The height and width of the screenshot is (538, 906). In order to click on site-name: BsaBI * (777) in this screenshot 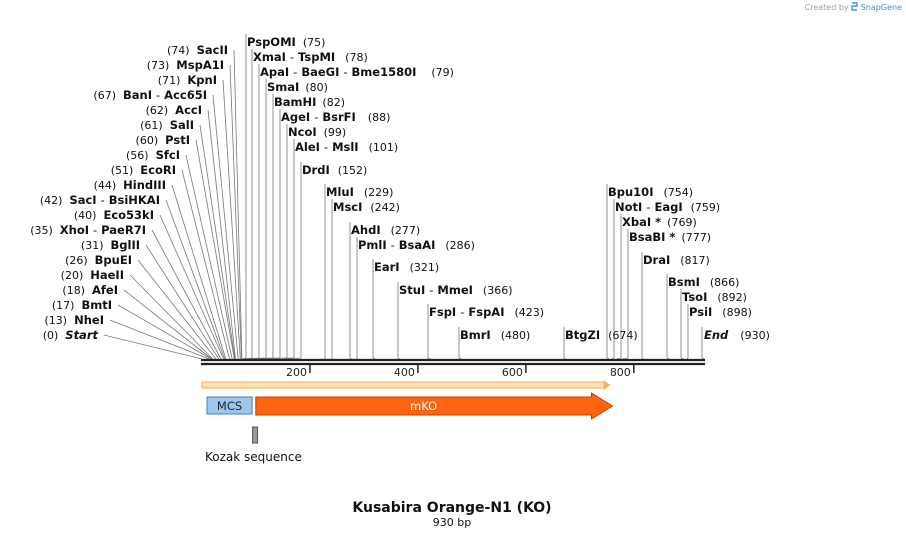, I will do `click(670, 237)`.